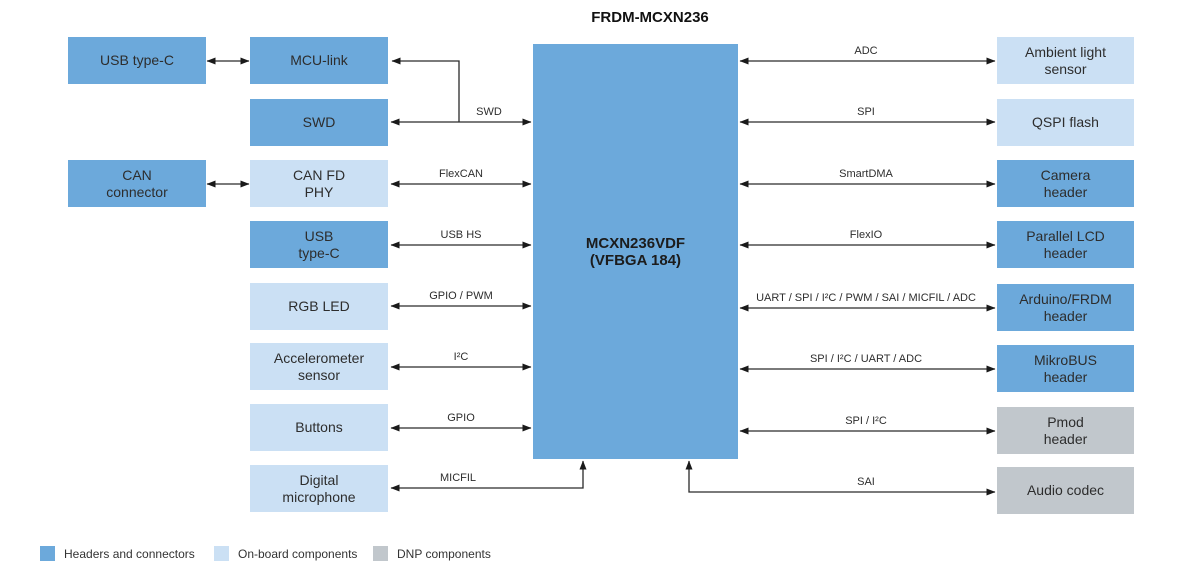 The height and width of the screenshot is (578, 1200). I want to click on bus-label-mikrobus: SPI / I²C / UART / ADC, so click(866, 359).